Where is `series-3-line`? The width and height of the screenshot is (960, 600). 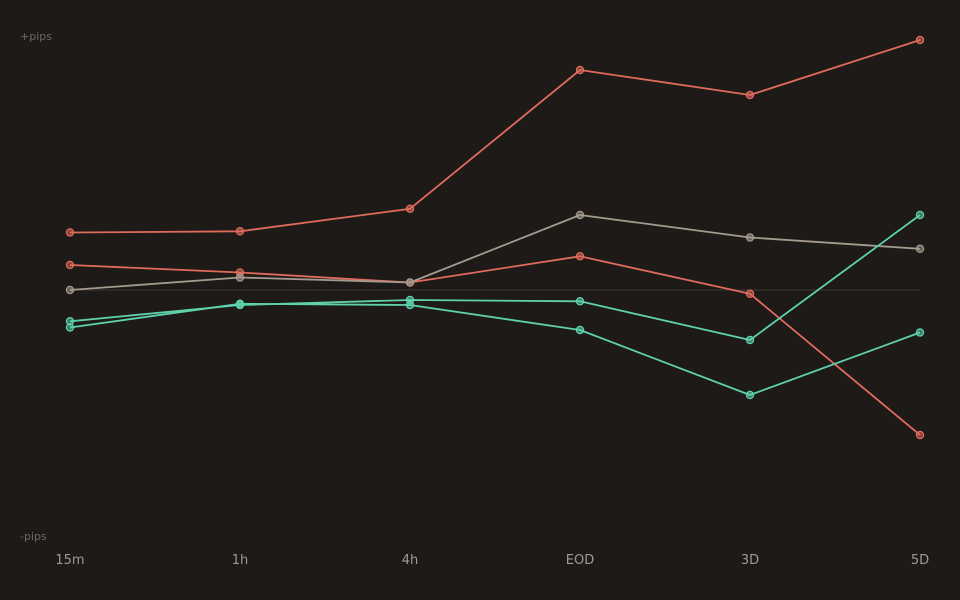 series-3-line is located at coordinates (495, 252).